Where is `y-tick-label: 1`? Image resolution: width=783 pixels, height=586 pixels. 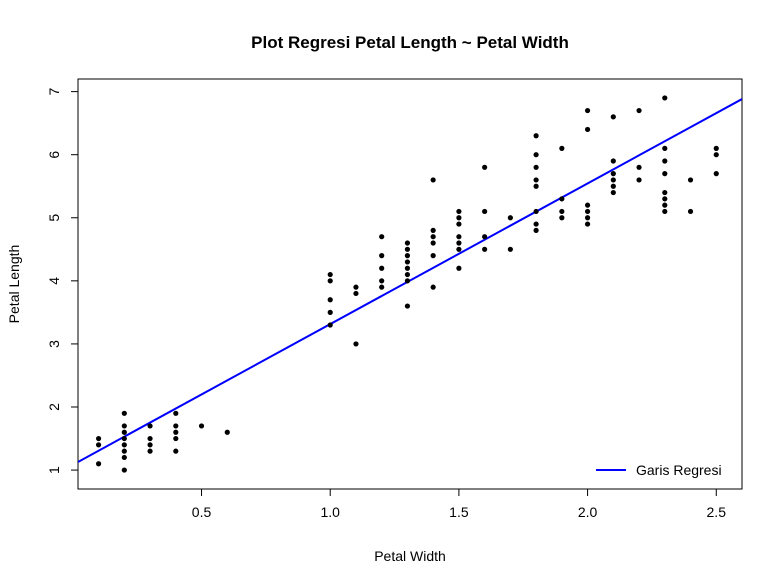
y-tick-label: 1 is located at coordinates (54, 470).